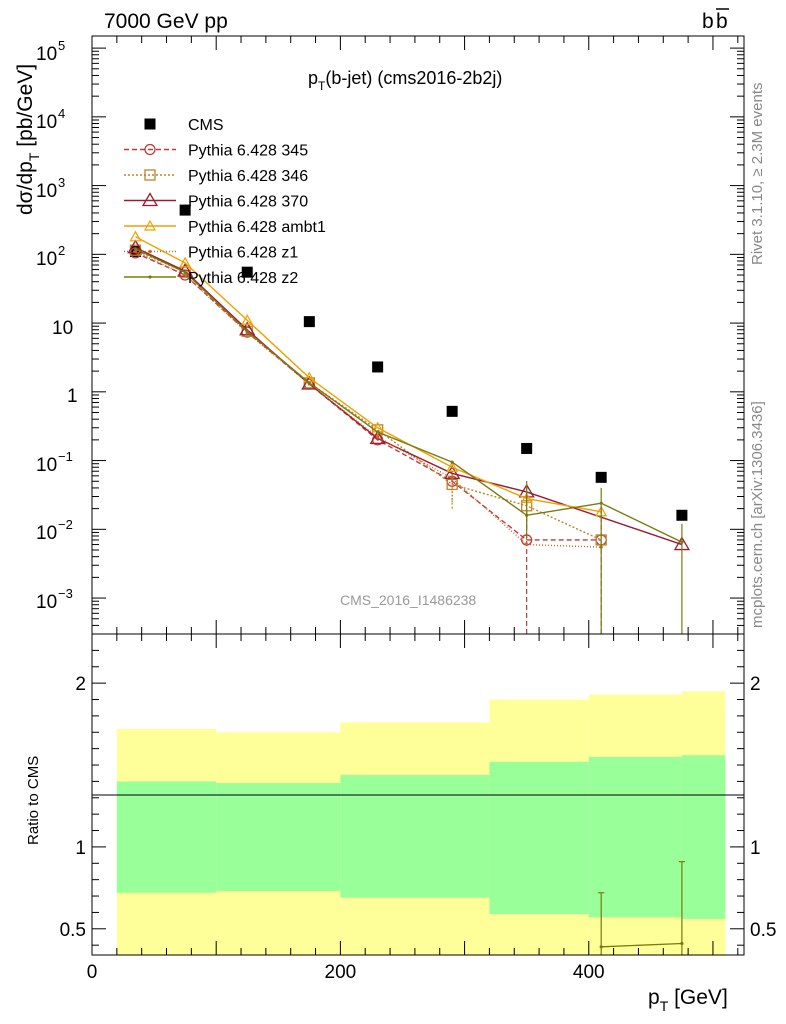  I want to click on header-process: b b, so click(715, 20).